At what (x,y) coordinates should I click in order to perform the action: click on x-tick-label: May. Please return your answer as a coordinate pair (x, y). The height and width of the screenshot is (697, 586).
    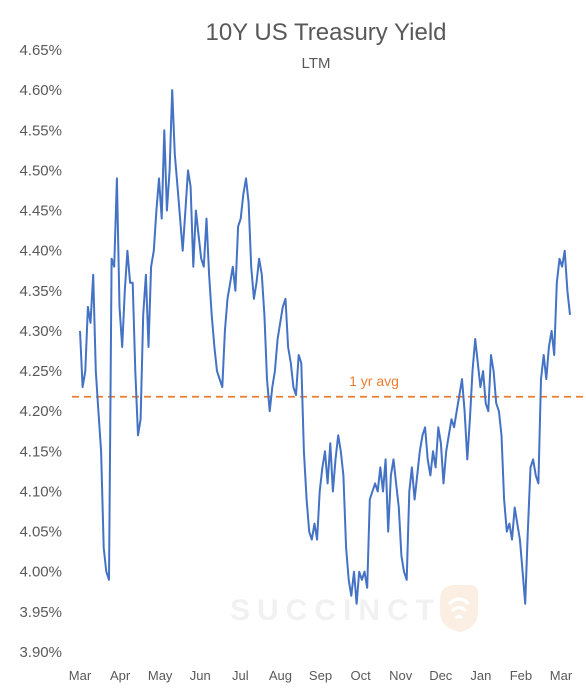
    Looking at the image, I should click on (160, 675).